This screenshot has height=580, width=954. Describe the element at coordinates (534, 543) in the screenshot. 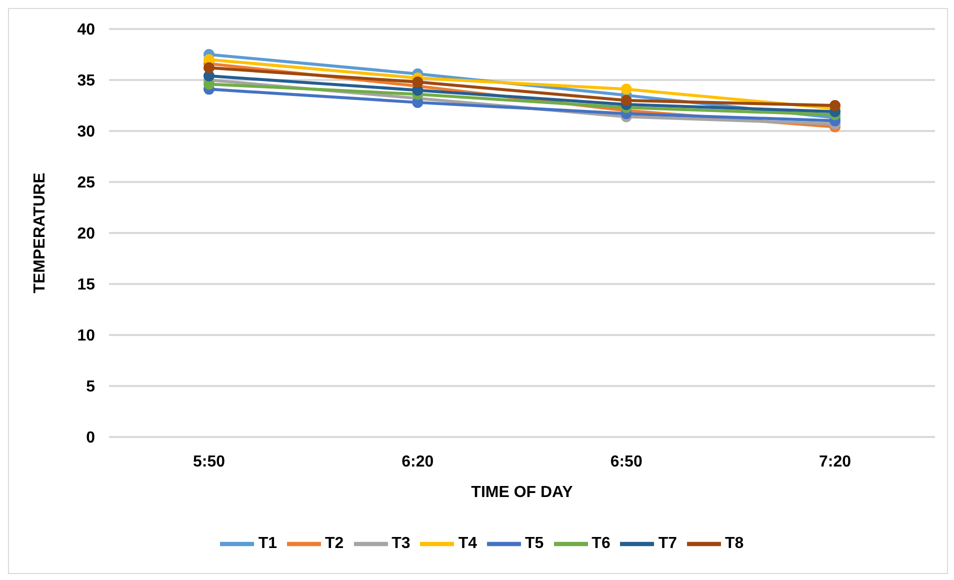

I see `legend-label: T5` at that location.